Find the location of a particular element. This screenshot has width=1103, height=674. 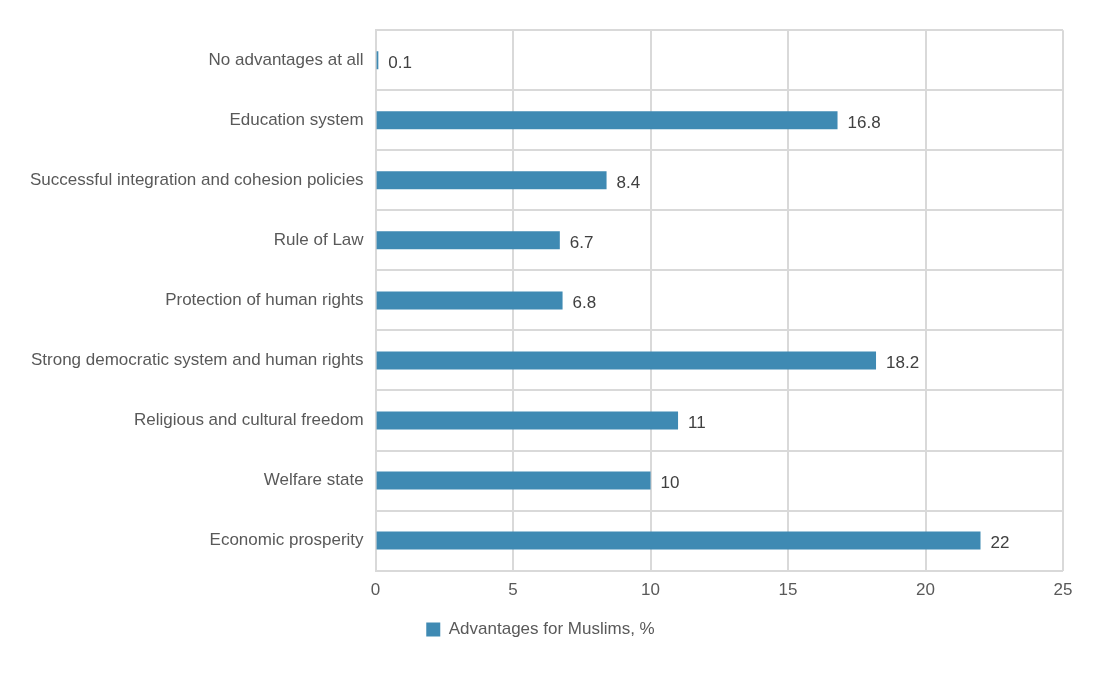

x-tick-label: 25 is located at coordinates (1063, 590).